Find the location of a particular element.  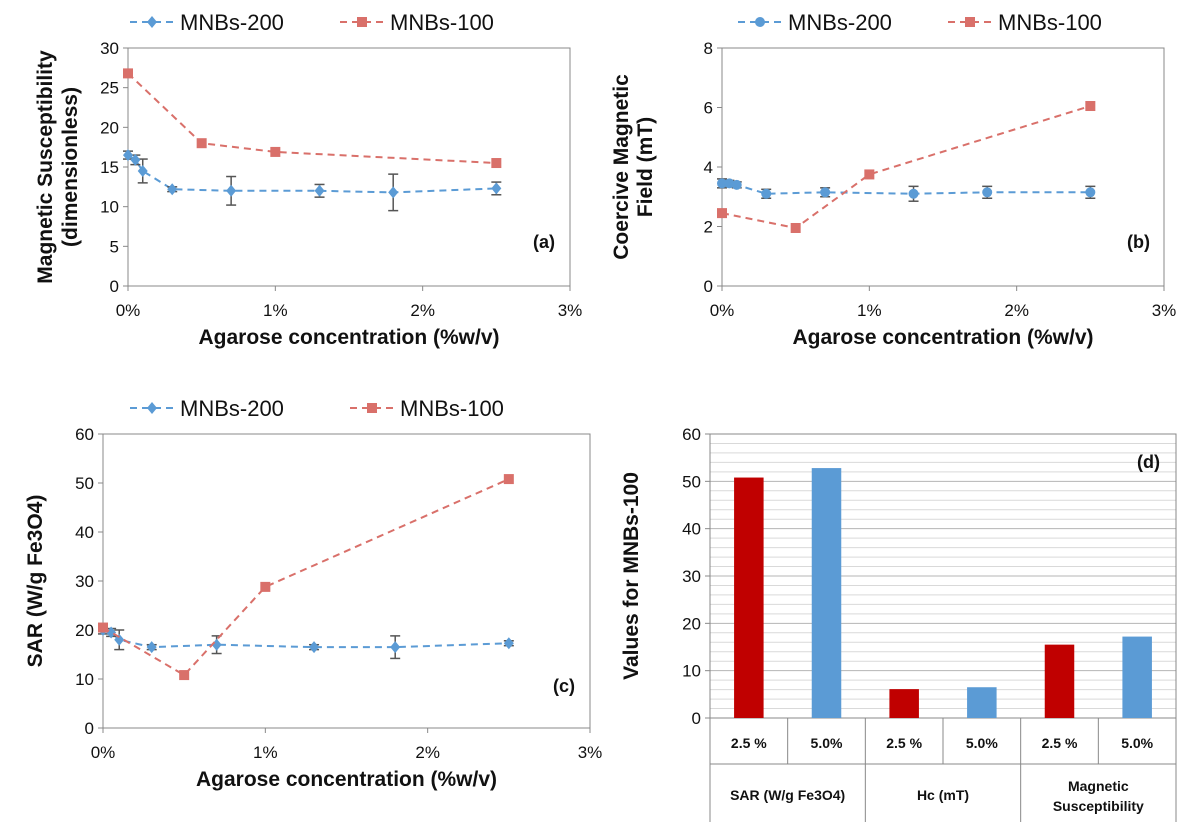

panel-label: (b) is located at coordinates (1138, 242).